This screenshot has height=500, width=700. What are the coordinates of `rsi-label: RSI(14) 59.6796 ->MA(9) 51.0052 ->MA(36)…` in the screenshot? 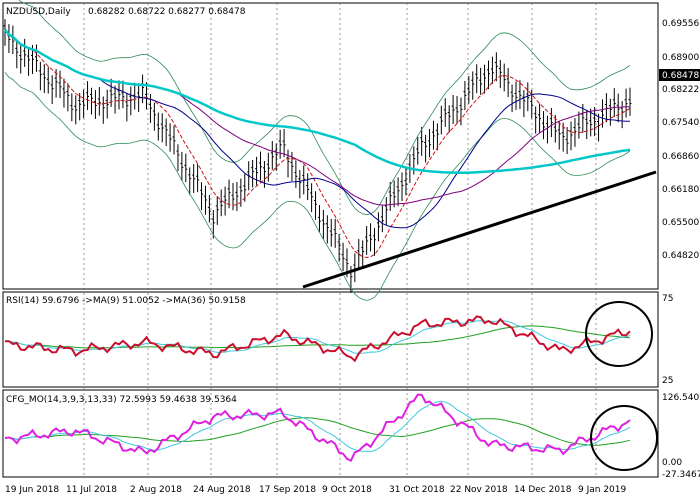 It's located at (126, 301).